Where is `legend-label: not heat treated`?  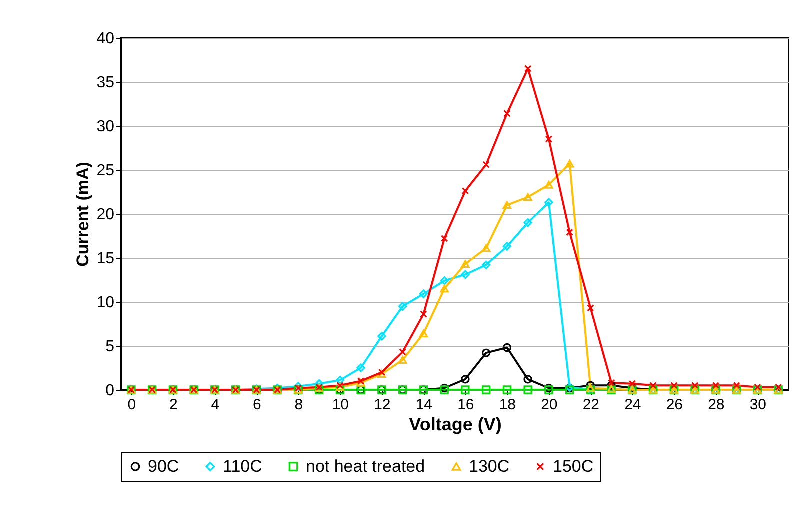 legend-label: not heat treated is located at coordinates (366, 466).